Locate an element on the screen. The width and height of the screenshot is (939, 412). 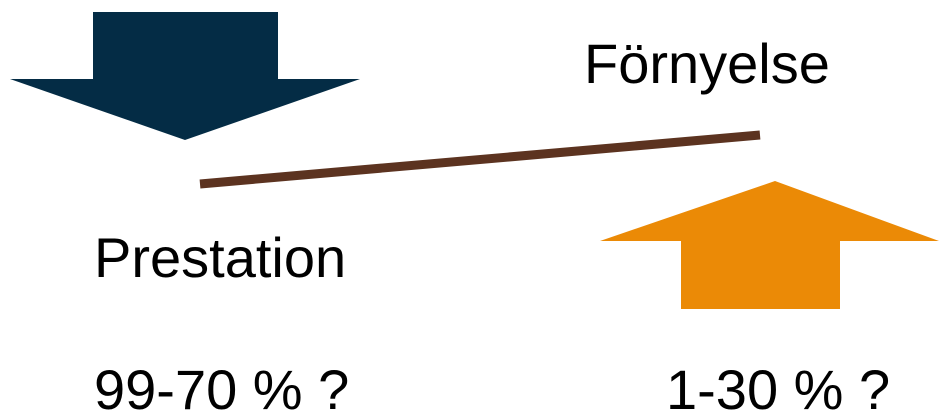
arrow-up-icon is located at coordinates (769, 245).